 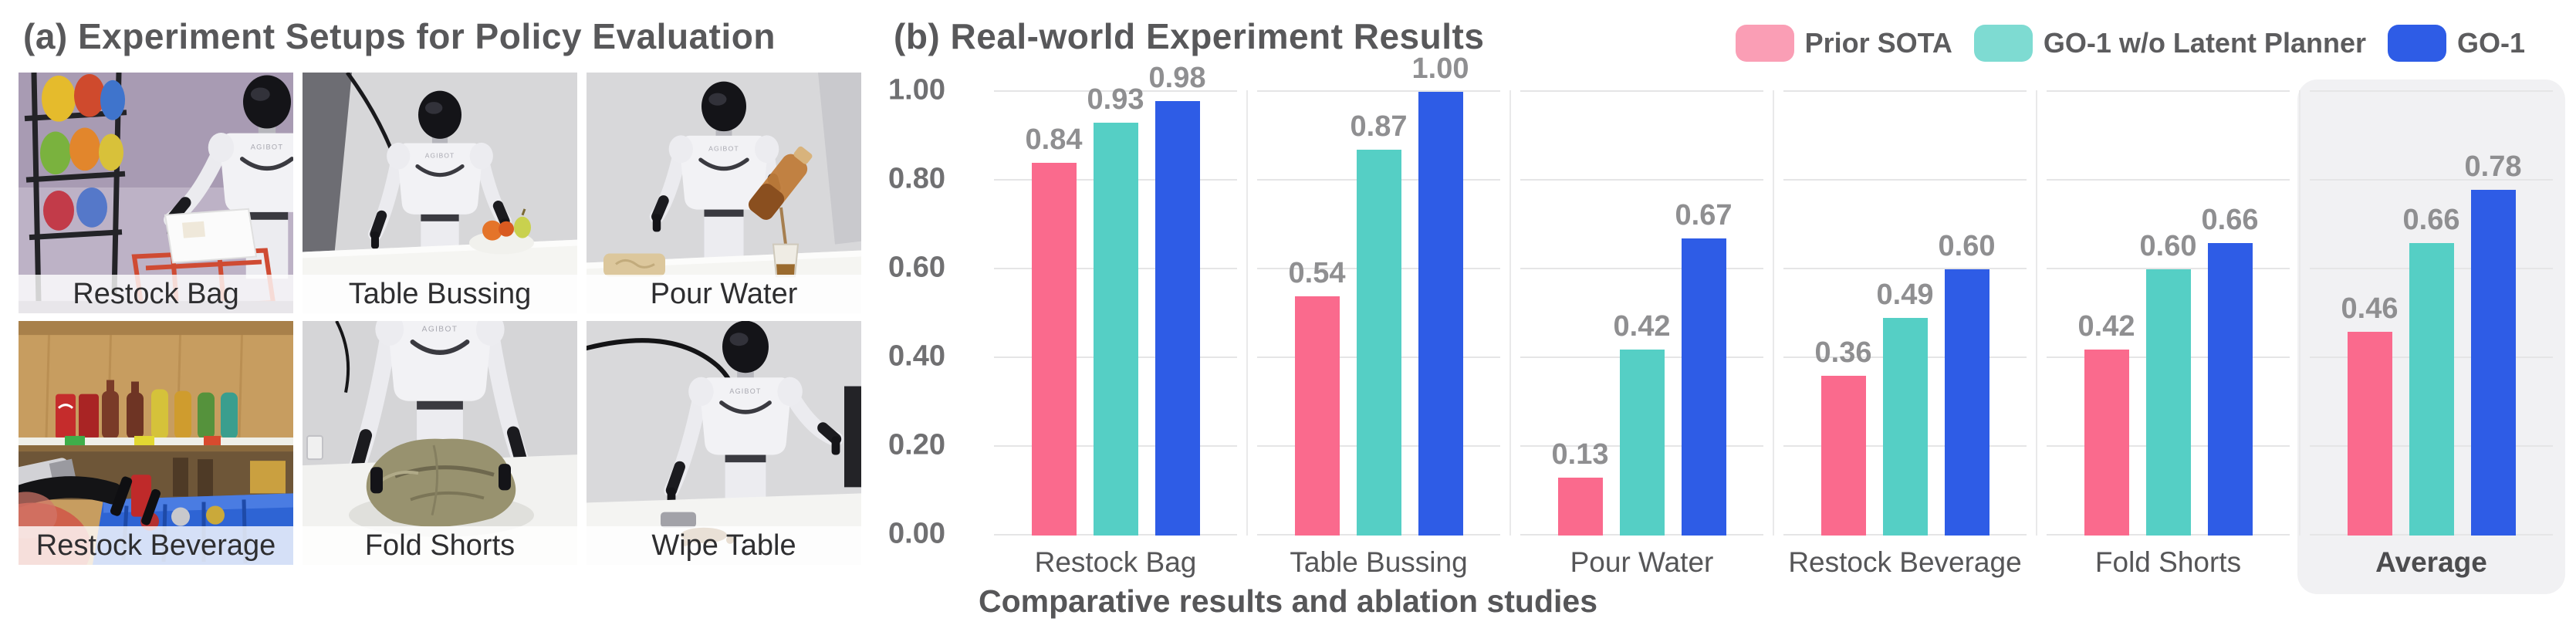 I want to click on category-label: Fold Shorts, so click(x=2168, y=562).